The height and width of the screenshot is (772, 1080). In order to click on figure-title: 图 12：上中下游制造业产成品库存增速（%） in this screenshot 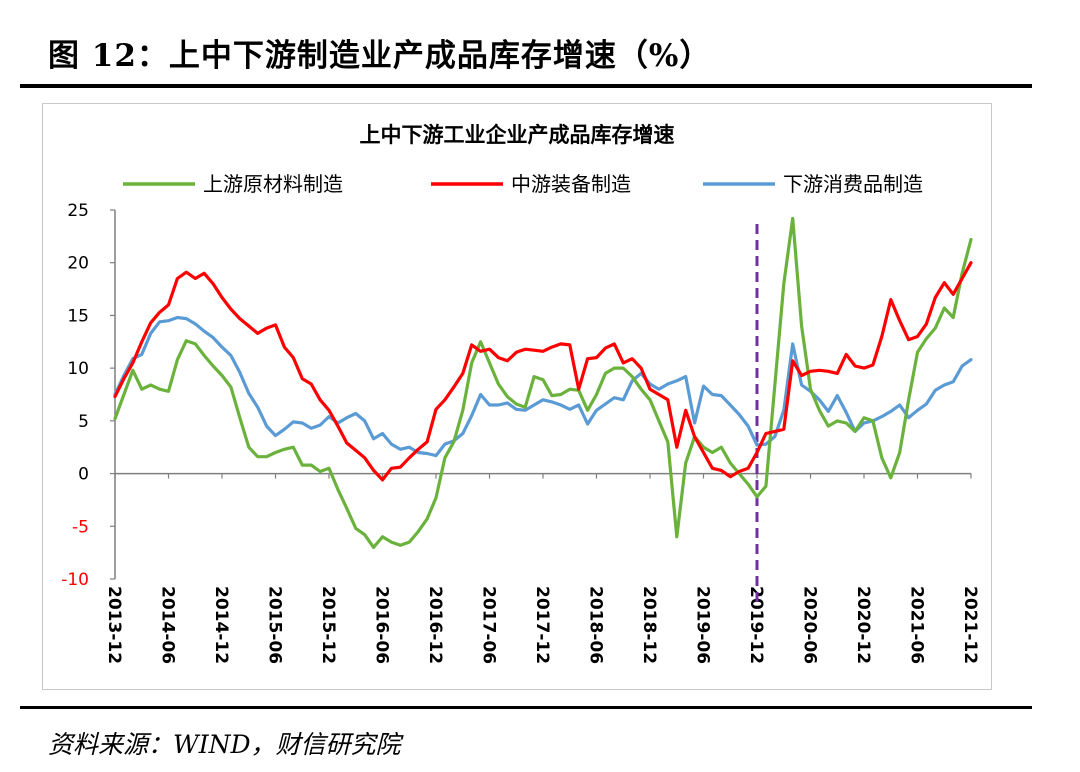, I will do `click(380, 56)`.